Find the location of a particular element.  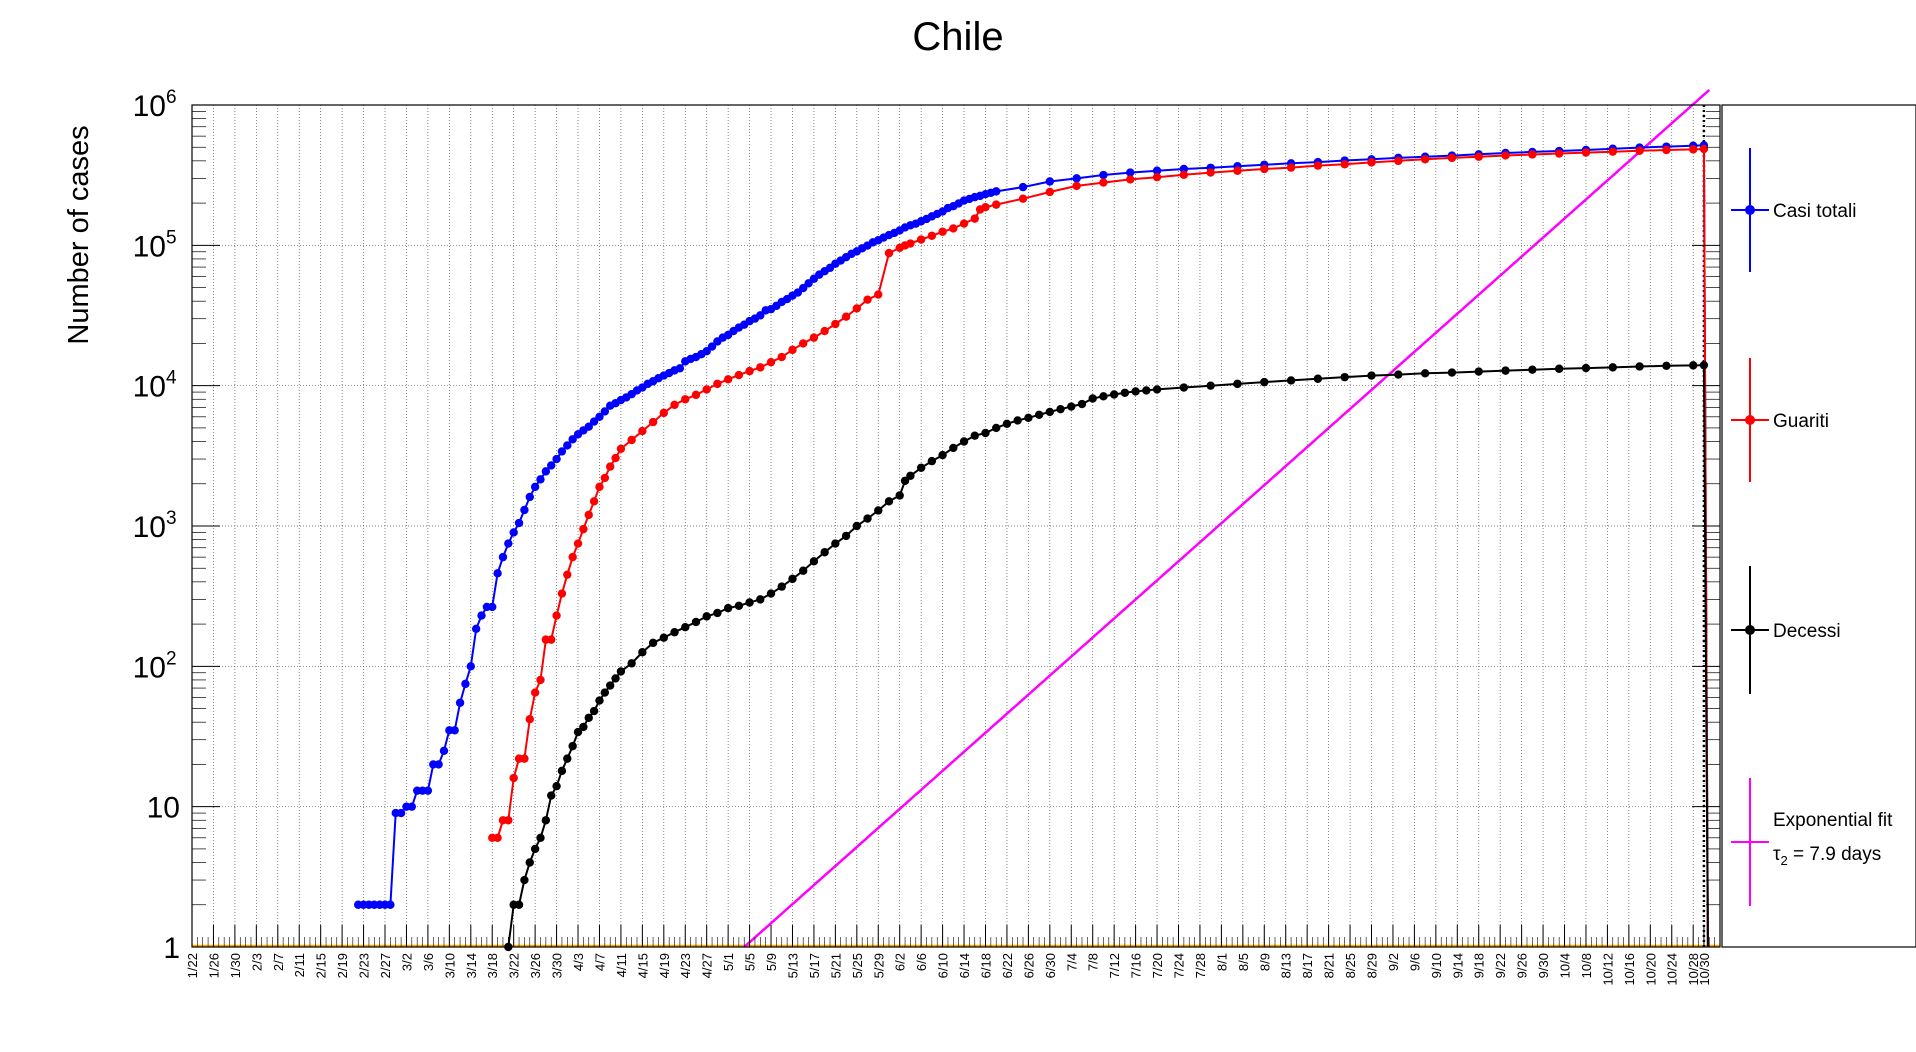

x-tick-label: 1/22 is located at coordinates (192, 965).